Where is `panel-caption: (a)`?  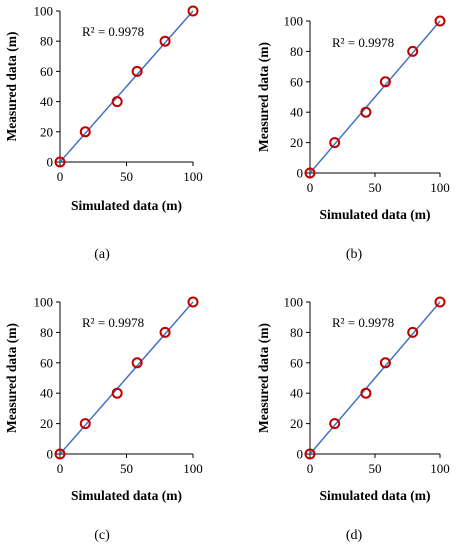 panel-caption: (a) is located at coordinates (102, 254).